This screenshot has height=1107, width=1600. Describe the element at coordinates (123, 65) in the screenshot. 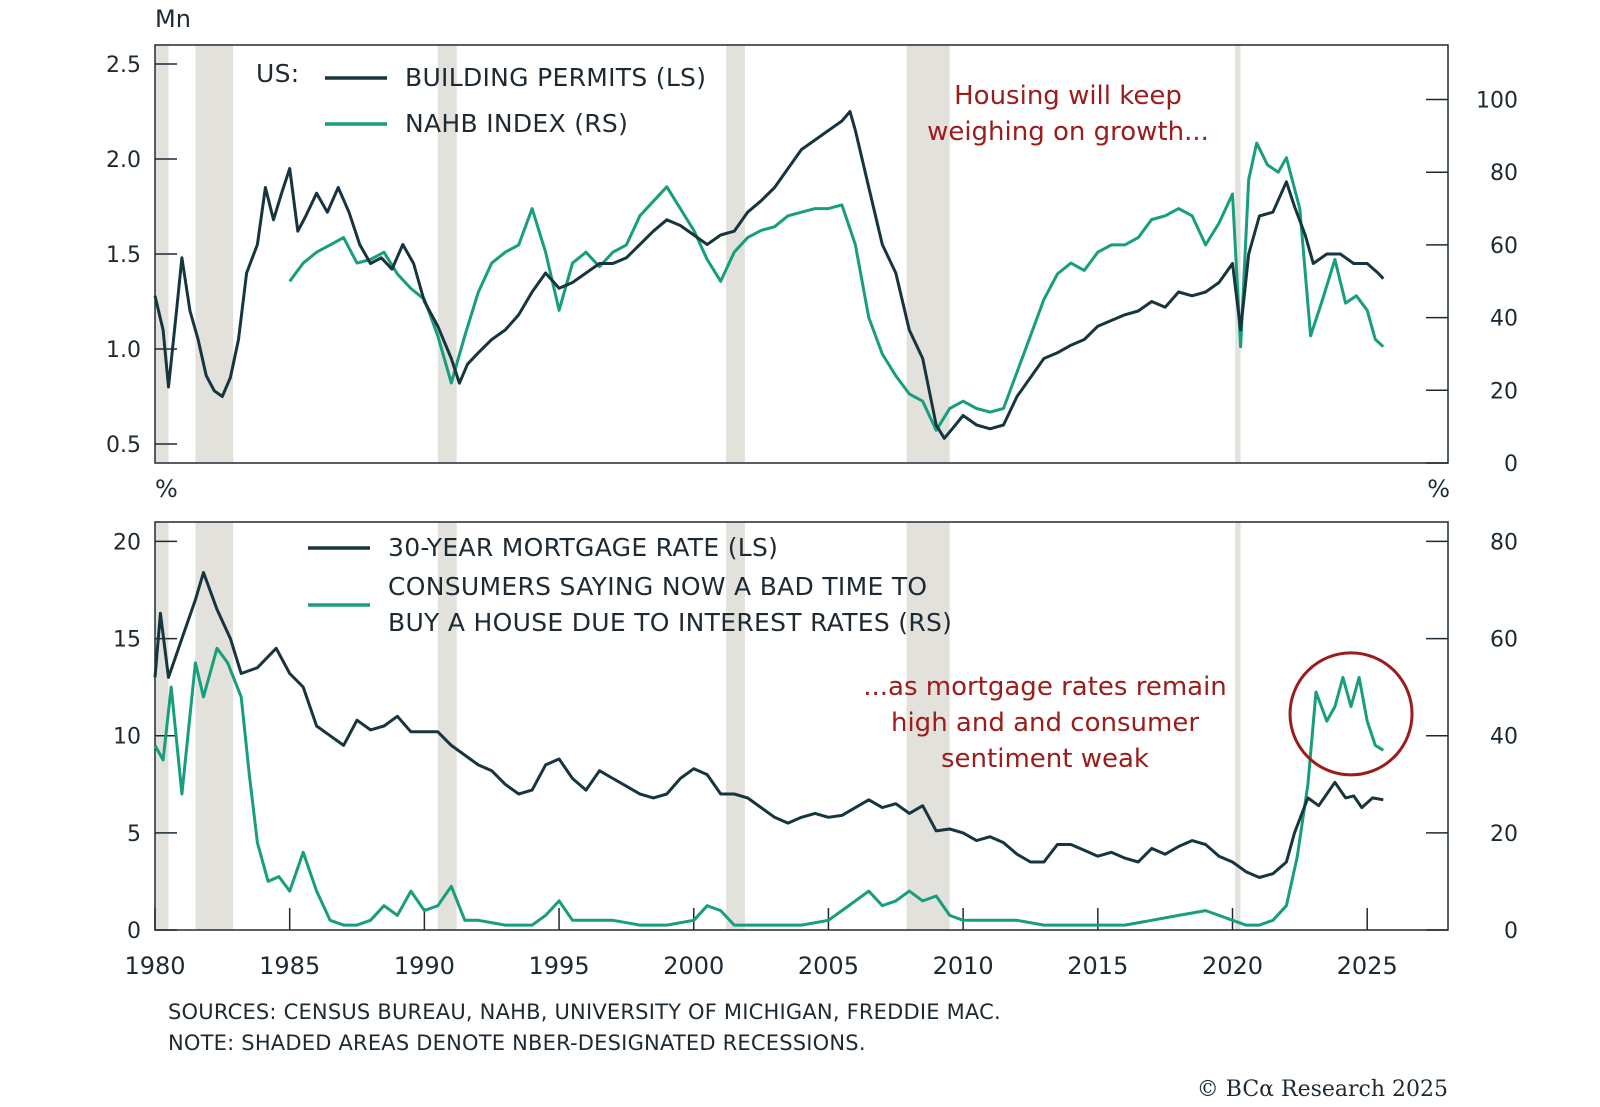

I see `left-axis-tick-label: 2.5` at that location.